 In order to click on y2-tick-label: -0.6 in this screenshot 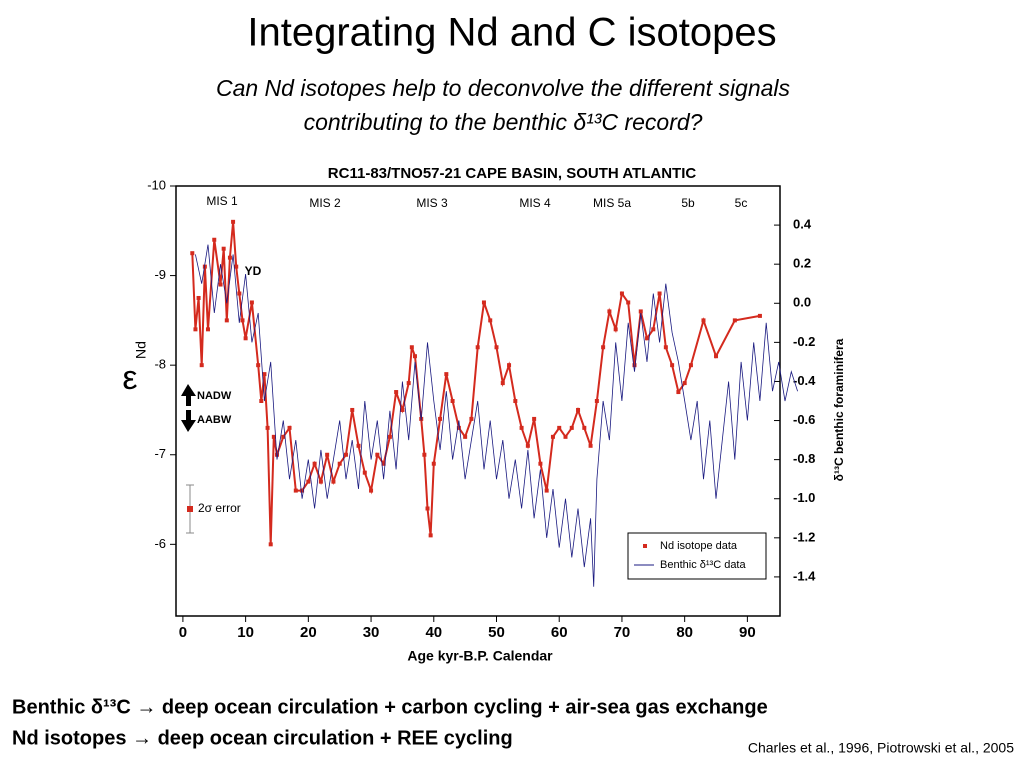, I will do `click(804, 419)`.